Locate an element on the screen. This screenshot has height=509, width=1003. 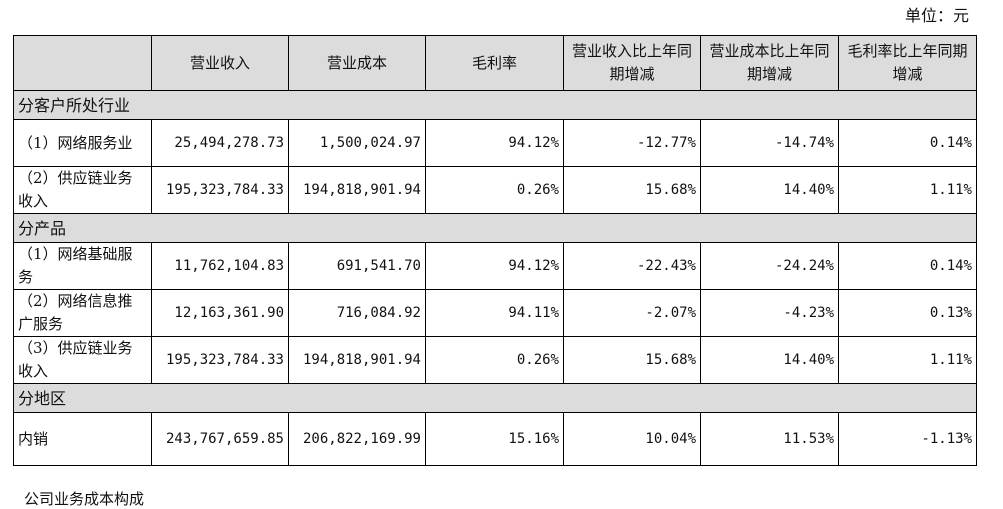
section-title: 分客户所处行业 is located at coordinates (495, 105).